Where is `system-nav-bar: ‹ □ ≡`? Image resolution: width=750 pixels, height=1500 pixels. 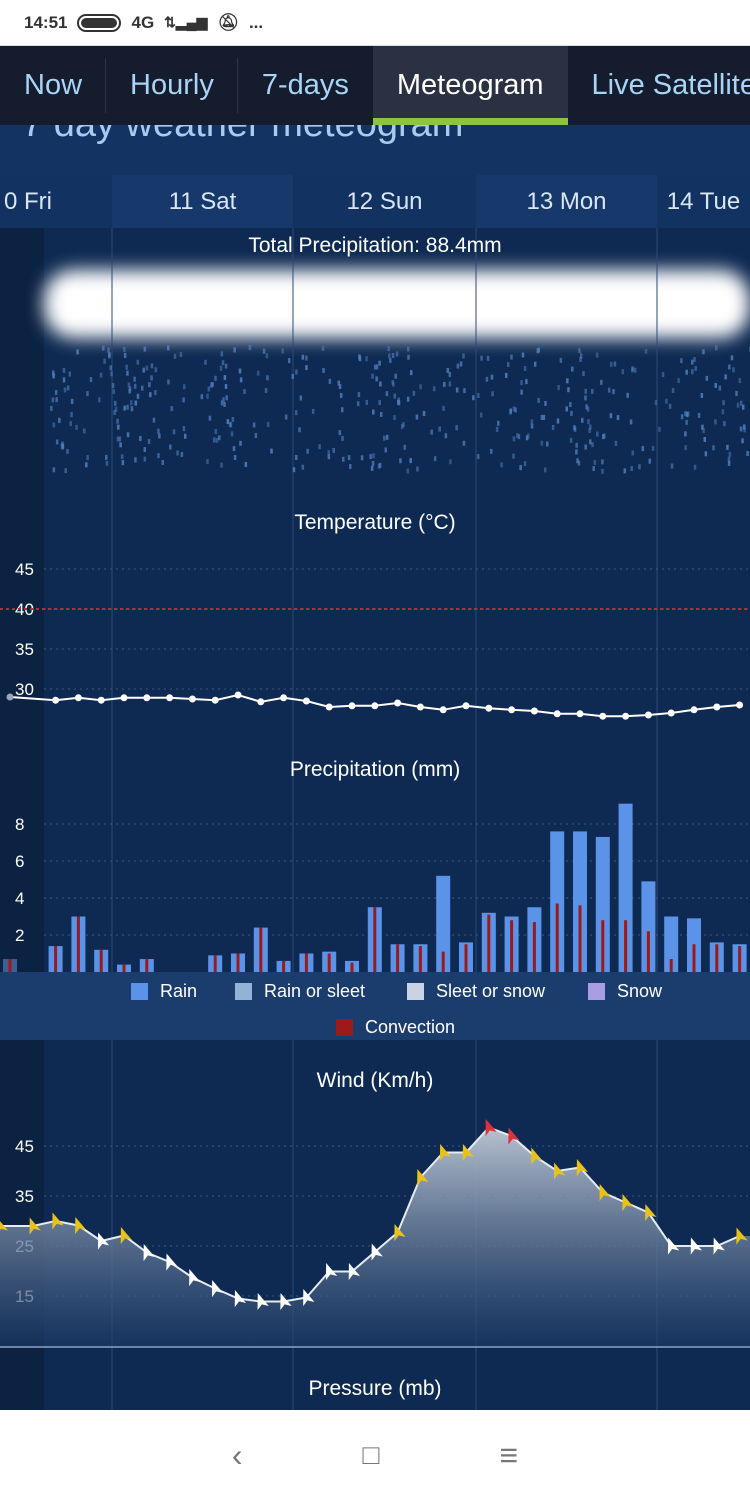 system-nav-bar: ‹ □ ≡ is located at coordinates (375, 1455).